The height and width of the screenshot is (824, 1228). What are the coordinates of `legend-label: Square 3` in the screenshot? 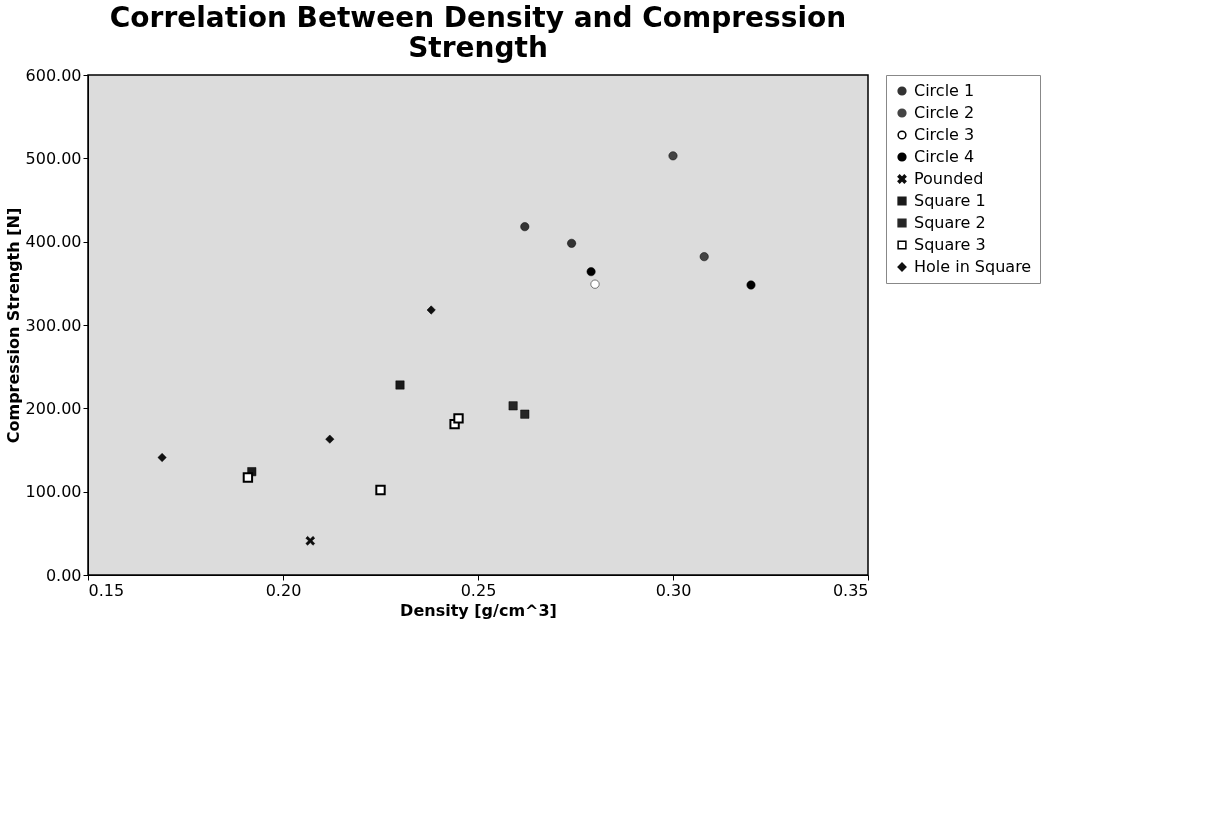 It's located at (950, 244).